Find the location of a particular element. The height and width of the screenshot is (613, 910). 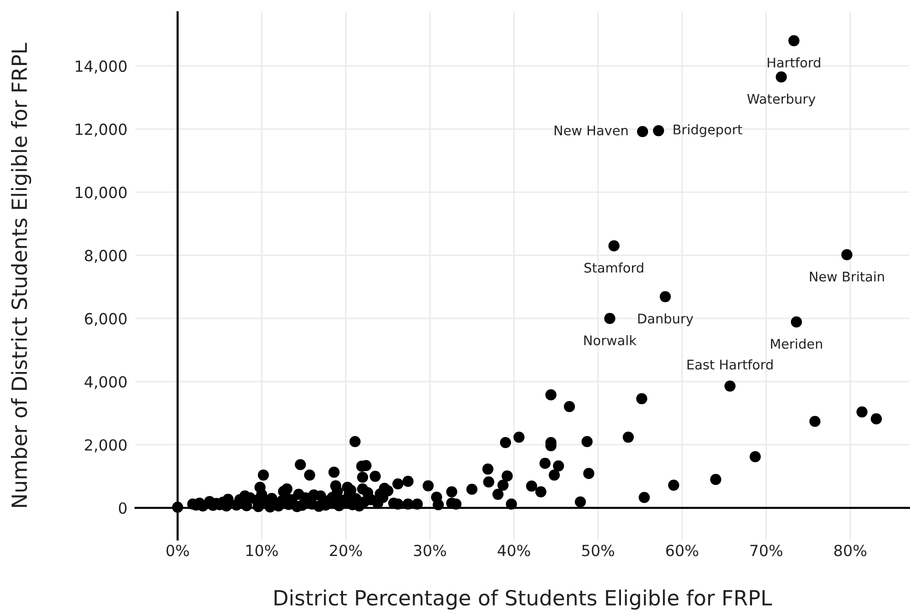

y-tick-label: 2,000 is located at coordinates (105, 445).